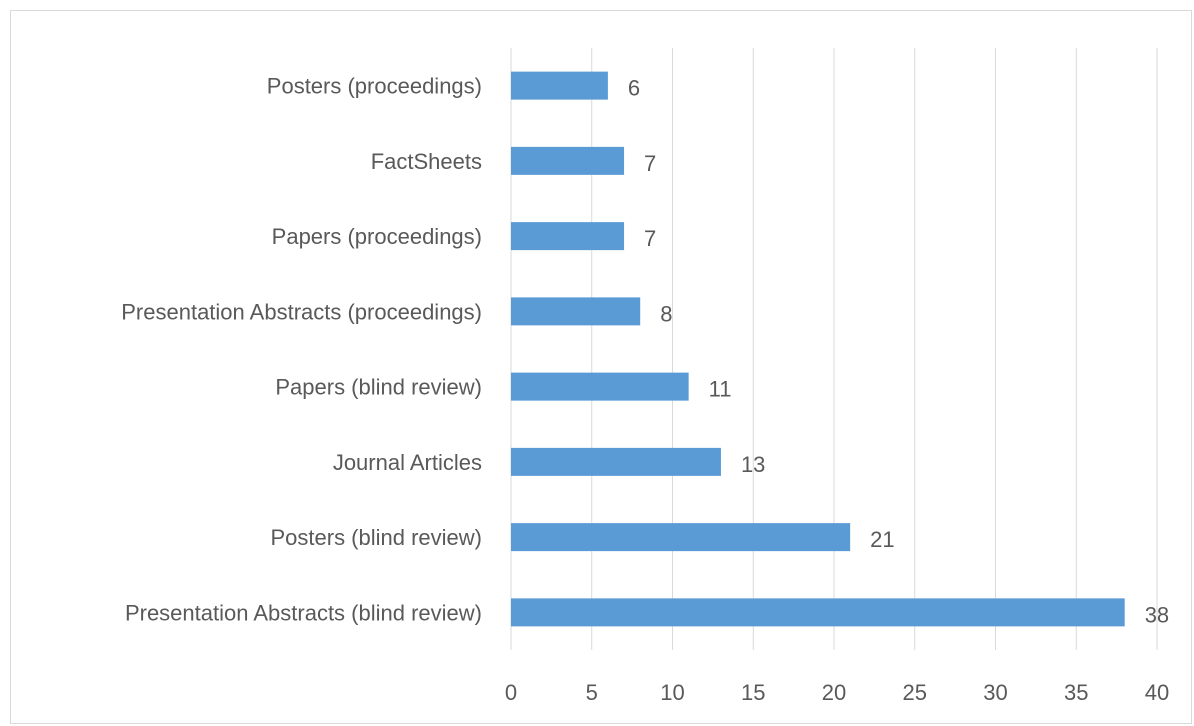 Image resolution: width=1194 pixels, height=726 pixels. What do you see at coordinates (303, 612) in the screenshot?
I see `category-label: Presentation Abstracts (blind review)` at bounding box center [303, 612].